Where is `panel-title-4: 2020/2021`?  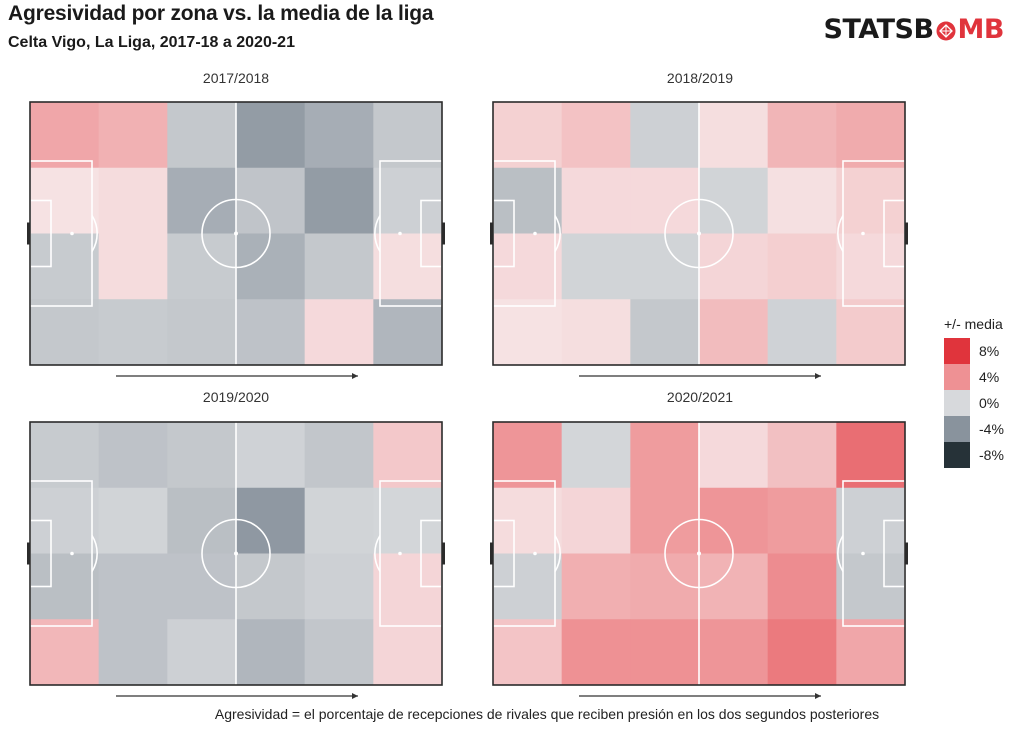
panel-title-4: 2020/2021 is located at coordinates (700, 397).